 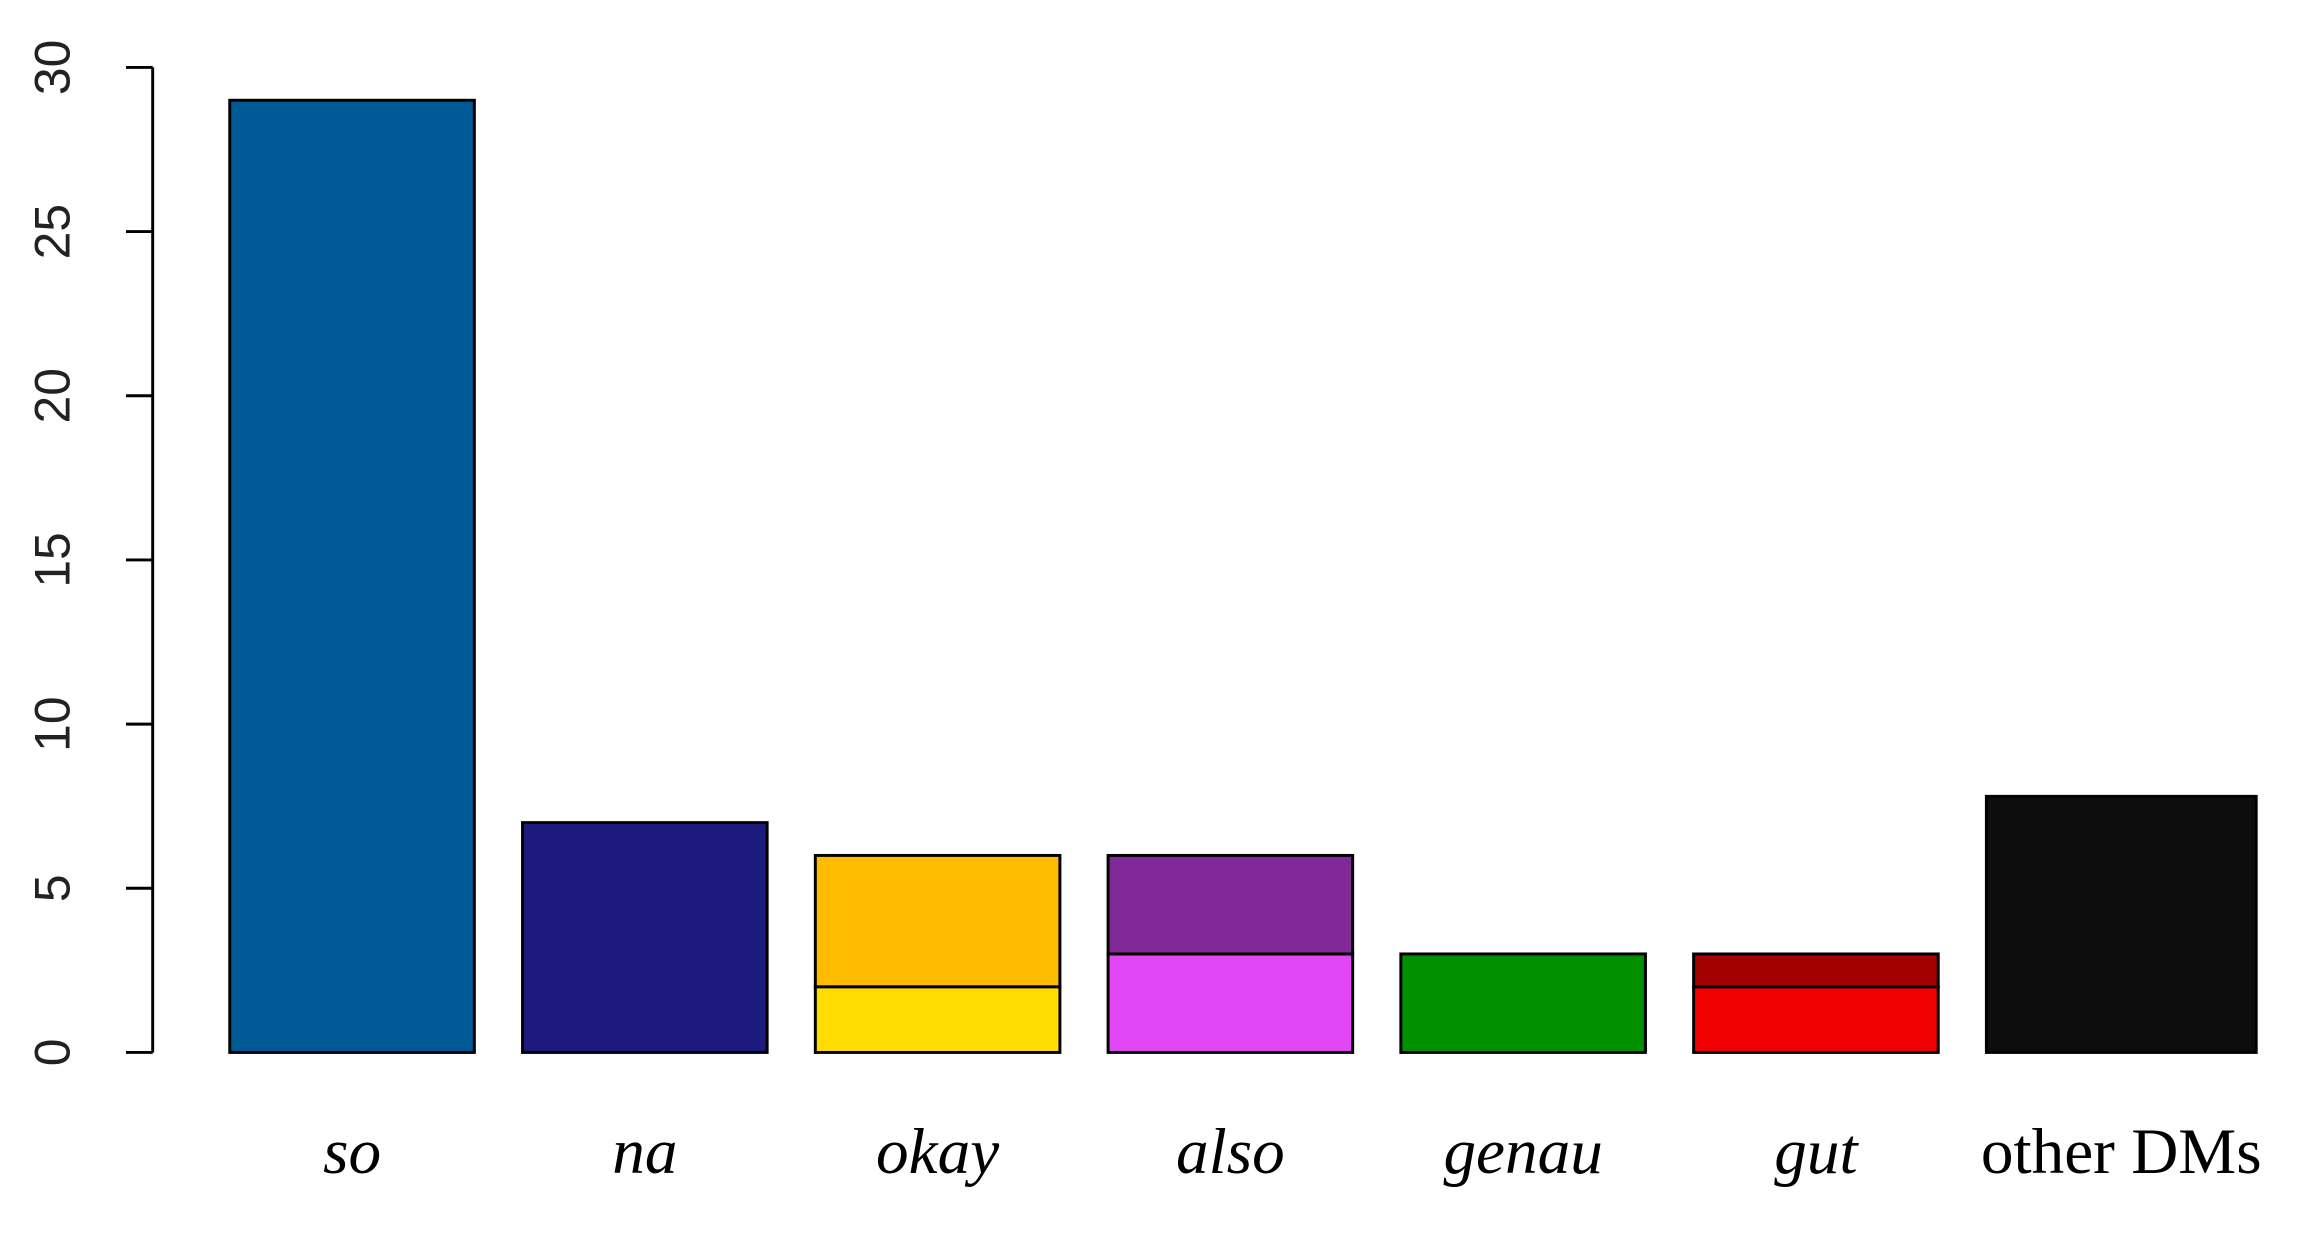 What do you see at coordinates (352, 1152) in the screenshot?
I see `x-tick-label: so` at bounding box center [352, 1152].